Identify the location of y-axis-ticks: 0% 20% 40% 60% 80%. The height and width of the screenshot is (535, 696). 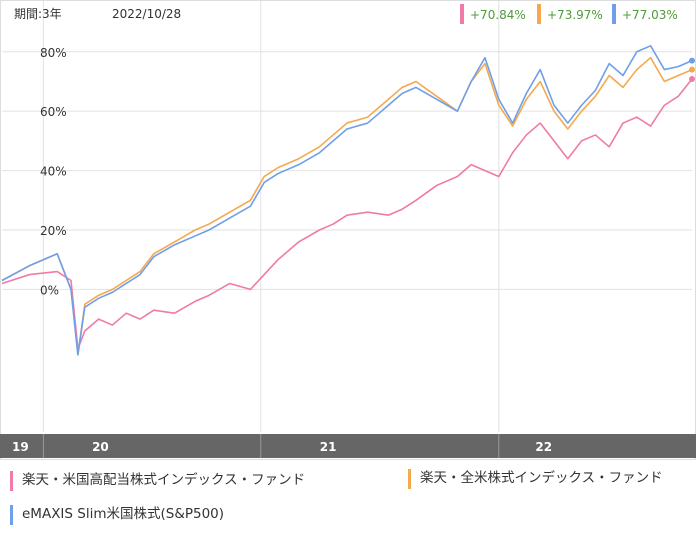
(53, 172).